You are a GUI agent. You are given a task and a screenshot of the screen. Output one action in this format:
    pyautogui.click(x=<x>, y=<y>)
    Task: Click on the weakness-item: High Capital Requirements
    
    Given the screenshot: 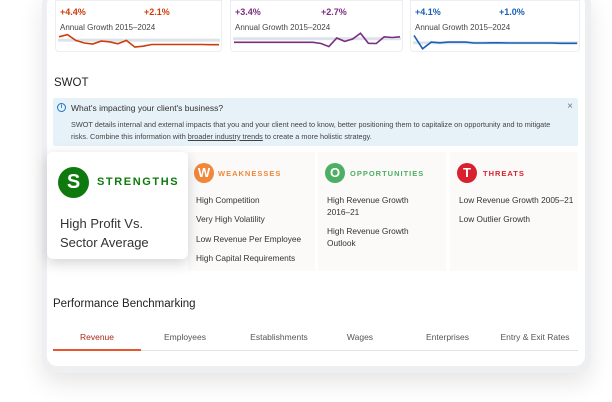 What is the action you would take?
    pyautogui.click(x=246, y=258)
    